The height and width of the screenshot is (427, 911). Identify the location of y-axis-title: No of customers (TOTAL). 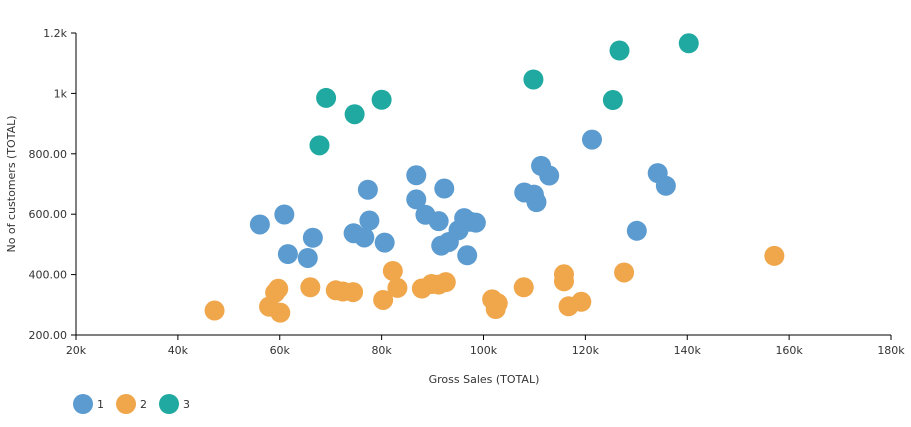
(11, 183).